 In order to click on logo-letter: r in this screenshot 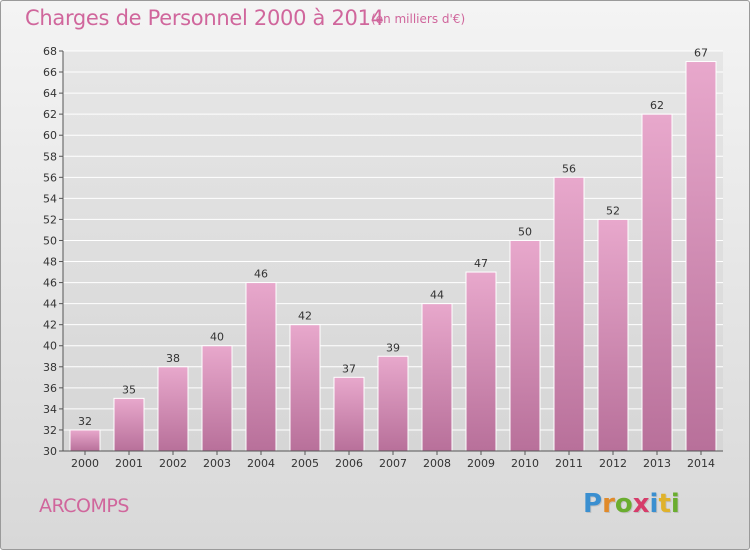, I will do `click(608, 504)`.